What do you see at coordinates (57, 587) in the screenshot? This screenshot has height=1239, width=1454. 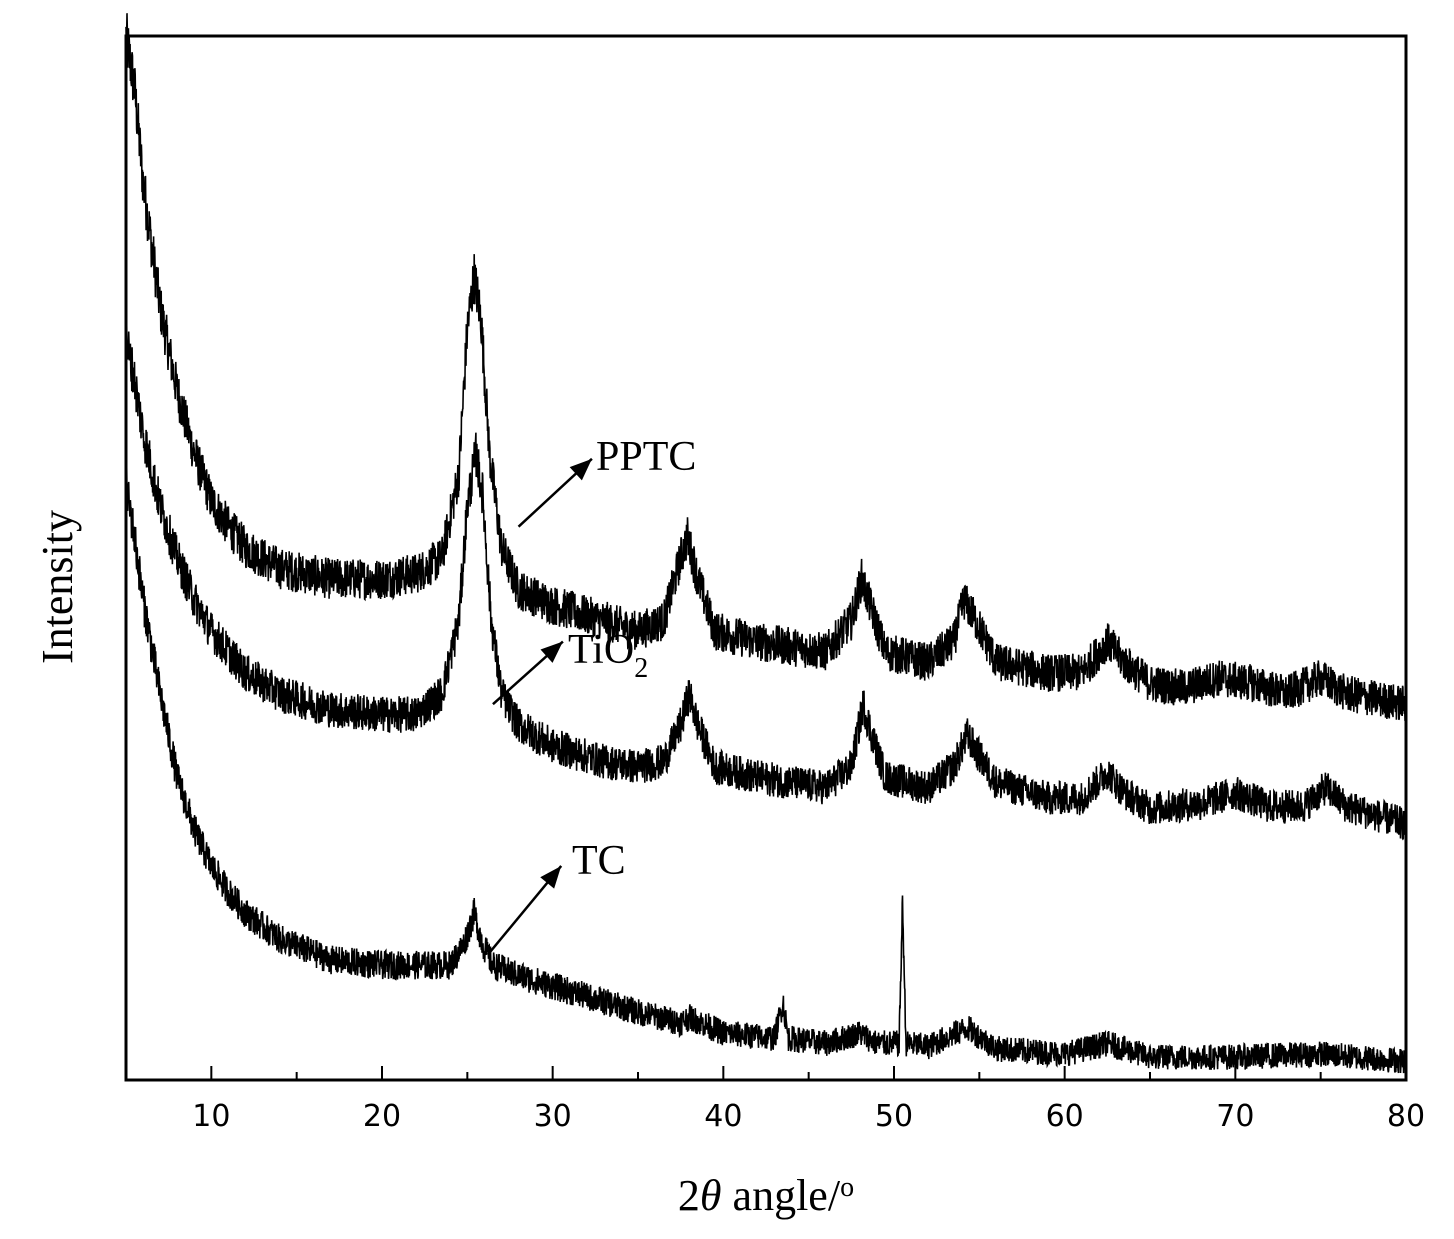 I see `y-axis-title: Intensity` at bounding box center [57, 587].